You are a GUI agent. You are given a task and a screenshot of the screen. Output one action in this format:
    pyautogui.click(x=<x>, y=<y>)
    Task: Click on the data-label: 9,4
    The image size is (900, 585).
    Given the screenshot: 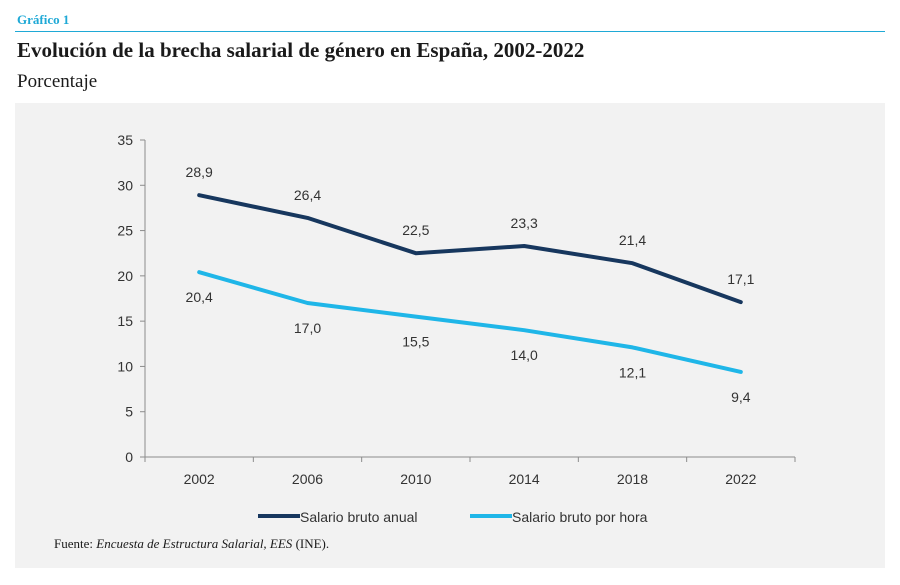 What is the action you would take?
    pyautogui.click(x=741, y=397)
    